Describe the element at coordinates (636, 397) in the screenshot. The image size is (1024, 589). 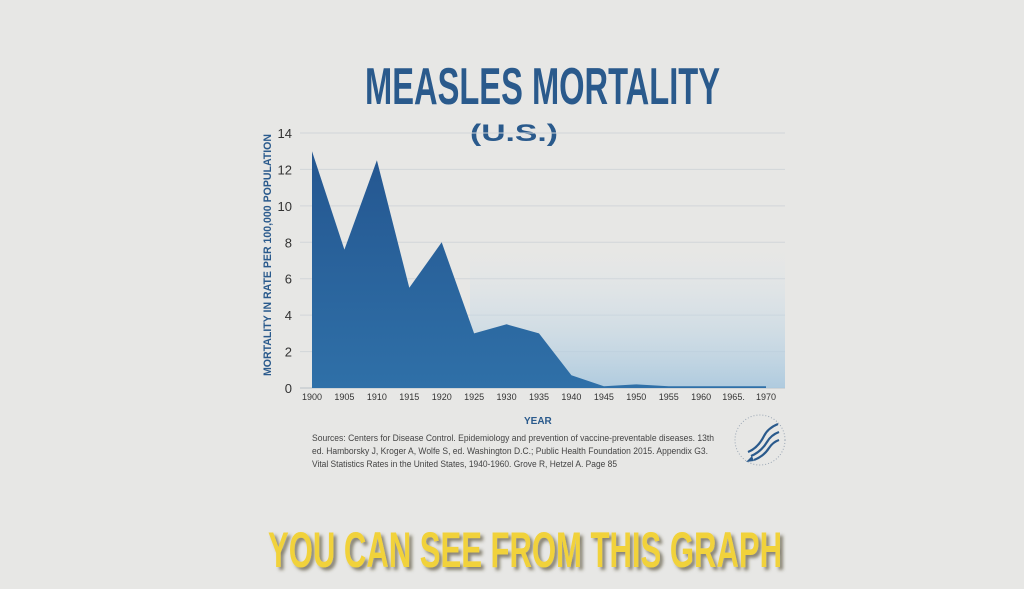
I see `x-tick-label: 1950` at that location.